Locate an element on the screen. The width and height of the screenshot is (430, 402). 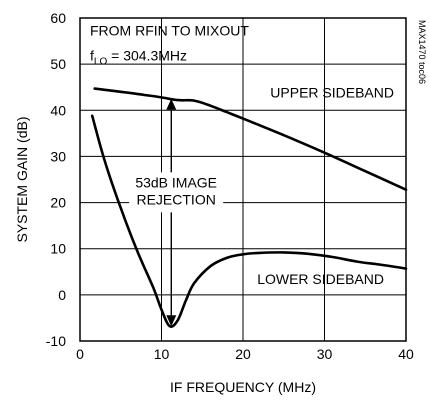
annotation-f: f is located at coordinates (92, 55).